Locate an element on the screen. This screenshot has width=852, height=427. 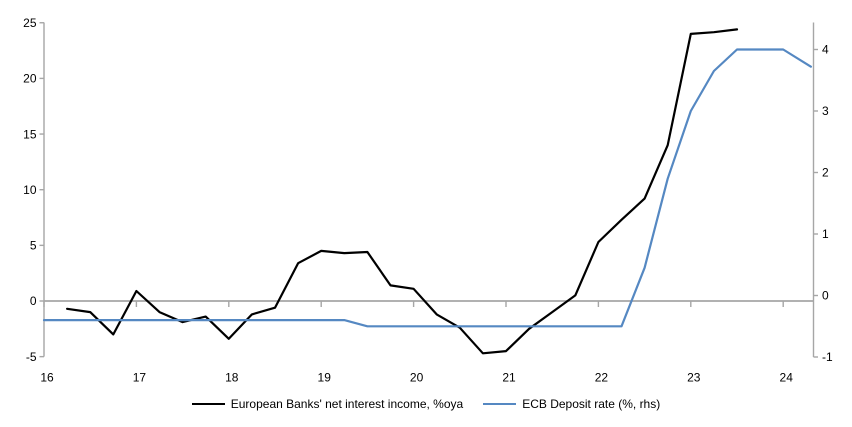
x-axis-tick-label: 23 is located at coordinates (694, 378).